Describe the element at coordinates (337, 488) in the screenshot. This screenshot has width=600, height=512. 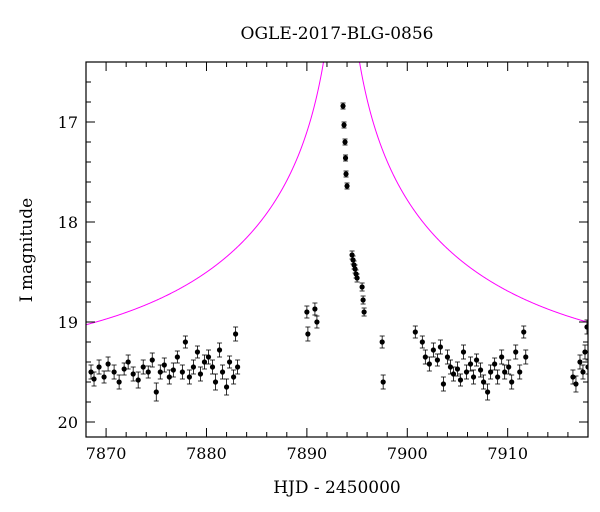
I see `x-axis-label: HJD - 2450000` at that location.